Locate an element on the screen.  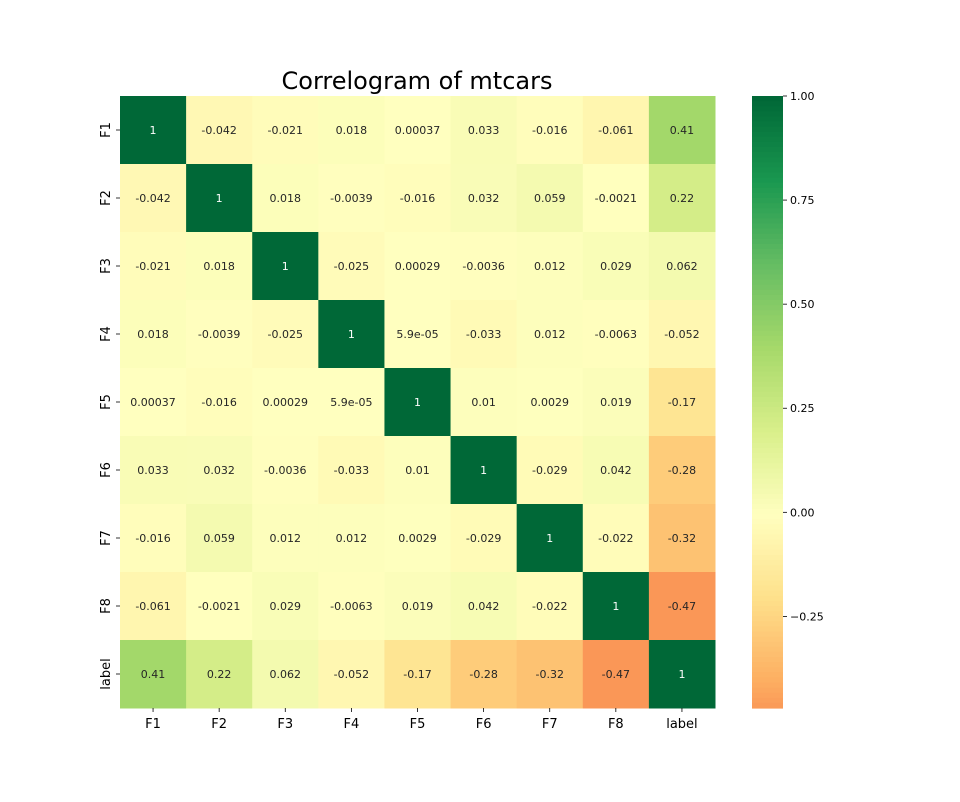
cell-value-label: -0.033 is located at coordinates (351, 470).